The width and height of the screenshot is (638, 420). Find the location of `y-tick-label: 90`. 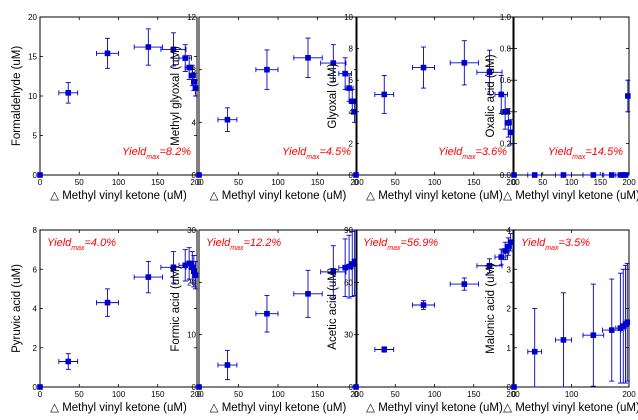

y-tick-label: 90 is located at coordinates (348, 230).